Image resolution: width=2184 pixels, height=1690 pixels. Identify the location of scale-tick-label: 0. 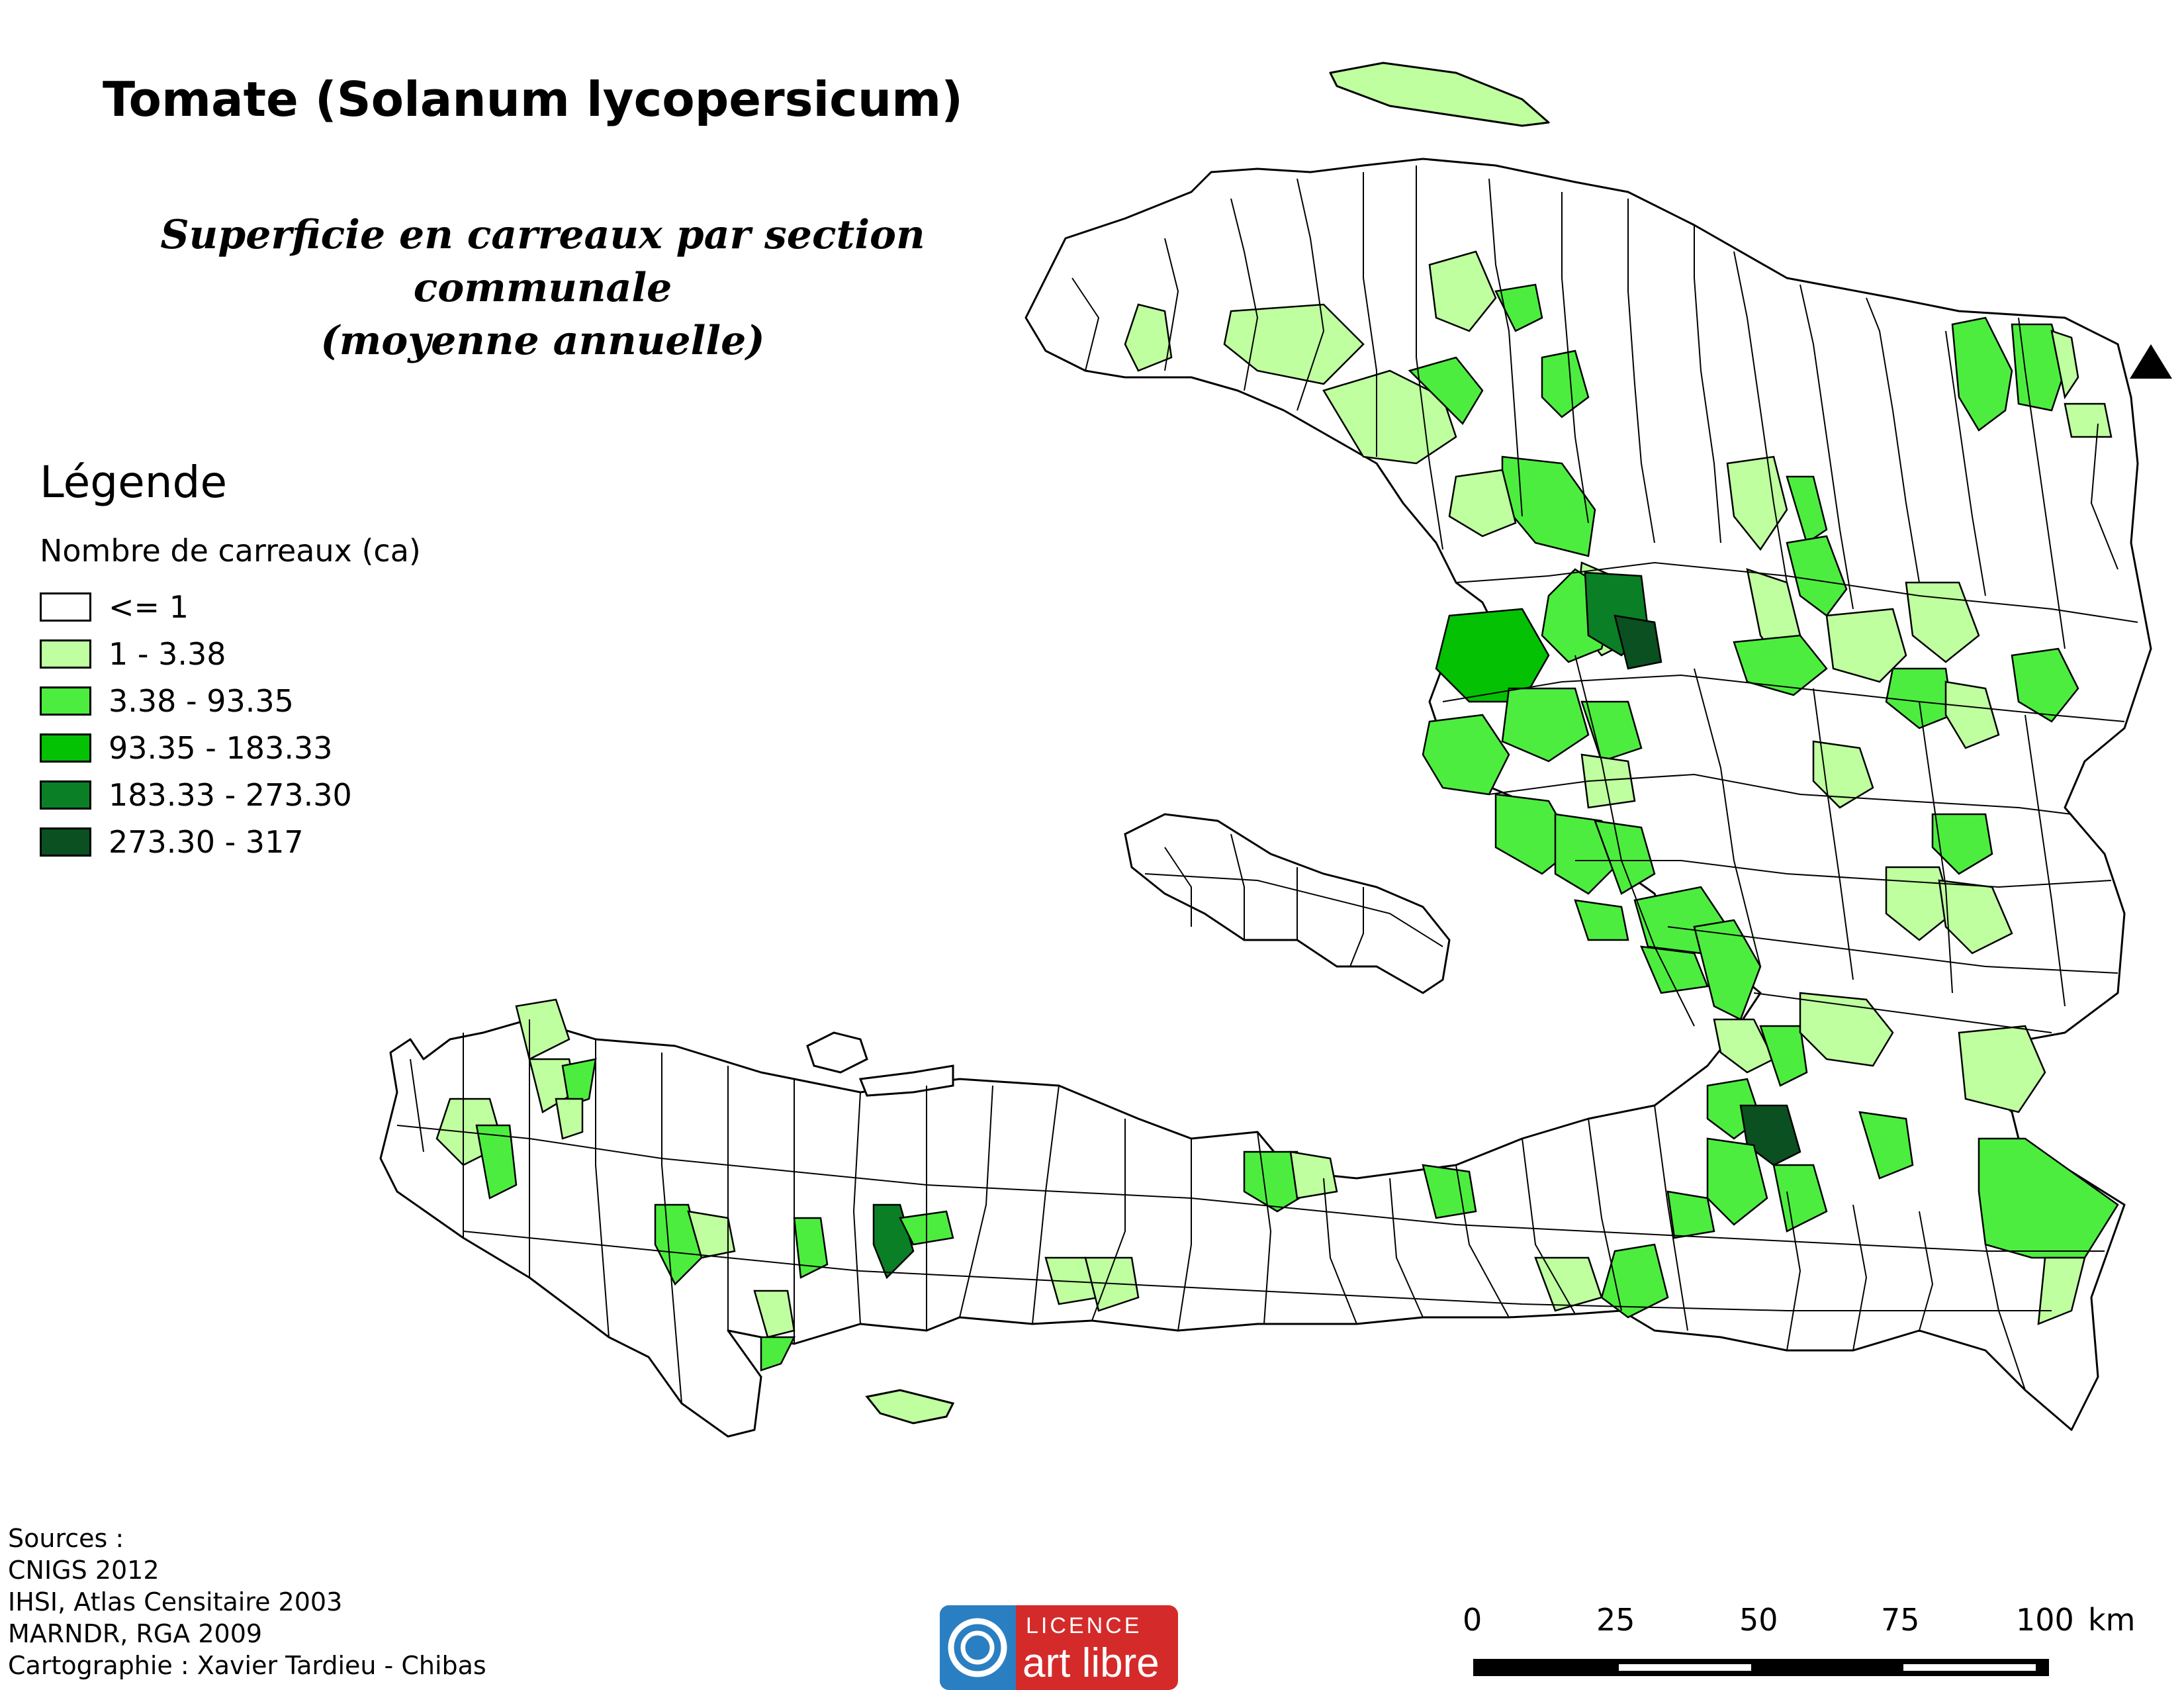
(1473, 1620).